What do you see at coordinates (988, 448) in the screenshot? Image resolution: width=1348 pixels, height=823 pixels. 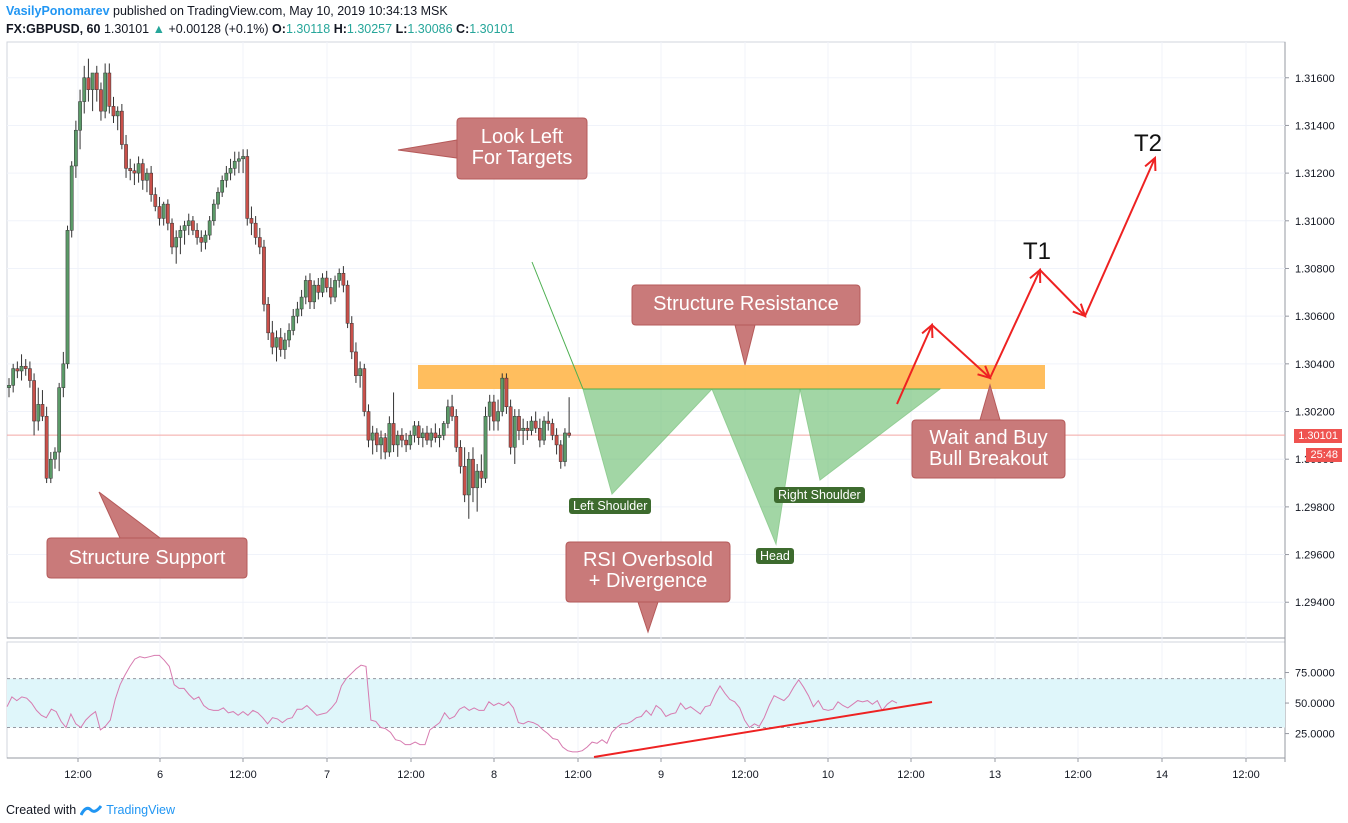 I see `wait-buy-callout: Wait and Buy Bull Breakout` at bounding box center [988, 448].